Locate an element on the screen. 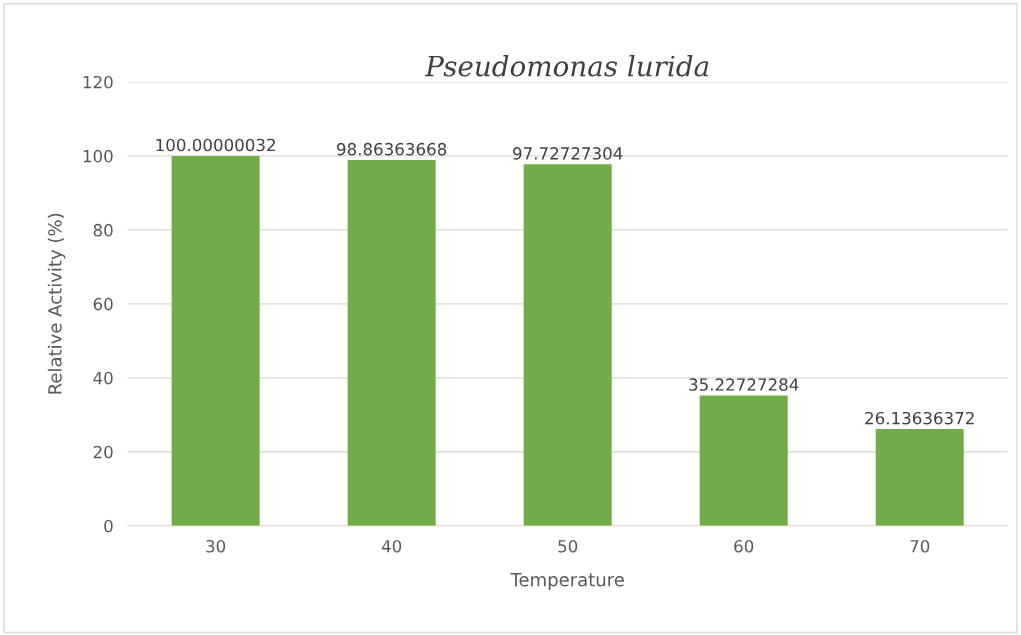 This screenshot has width=1021, height=635. data-label: 100.00000032 is located at coordinates (215, 145).